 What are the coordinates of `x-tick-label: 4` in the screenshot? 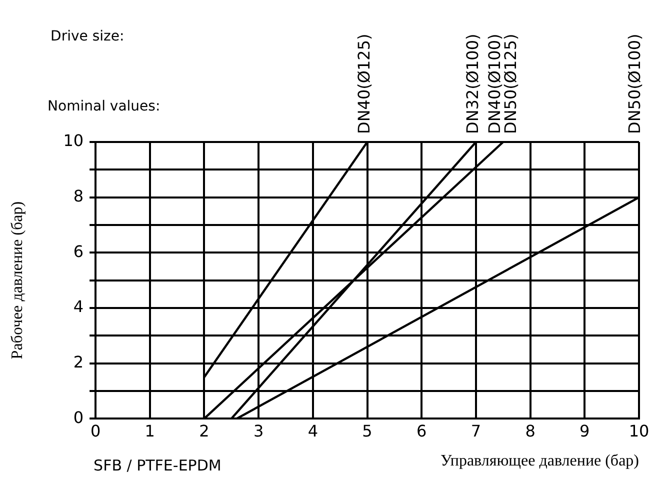 It's located at (313, 430).